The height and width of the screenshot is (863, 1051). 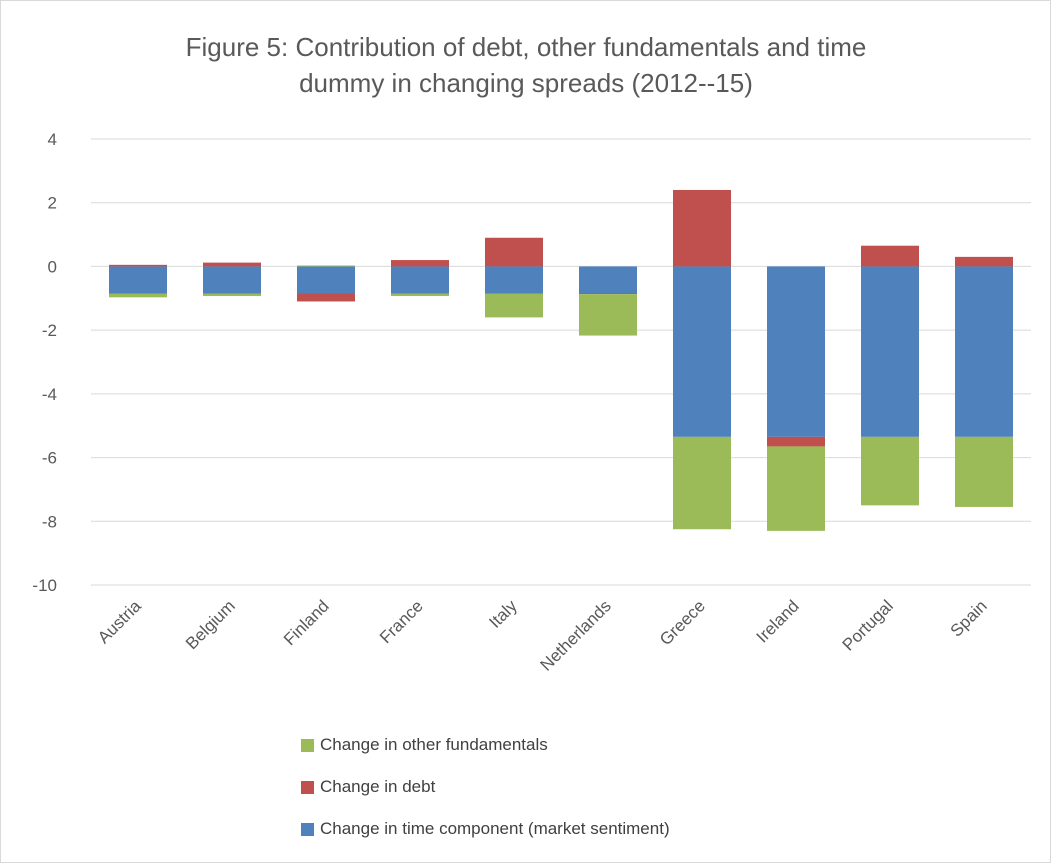 I want to click on legend-item-other-fundamentals: Change in other fundamentals, so click(x=485, y=745).